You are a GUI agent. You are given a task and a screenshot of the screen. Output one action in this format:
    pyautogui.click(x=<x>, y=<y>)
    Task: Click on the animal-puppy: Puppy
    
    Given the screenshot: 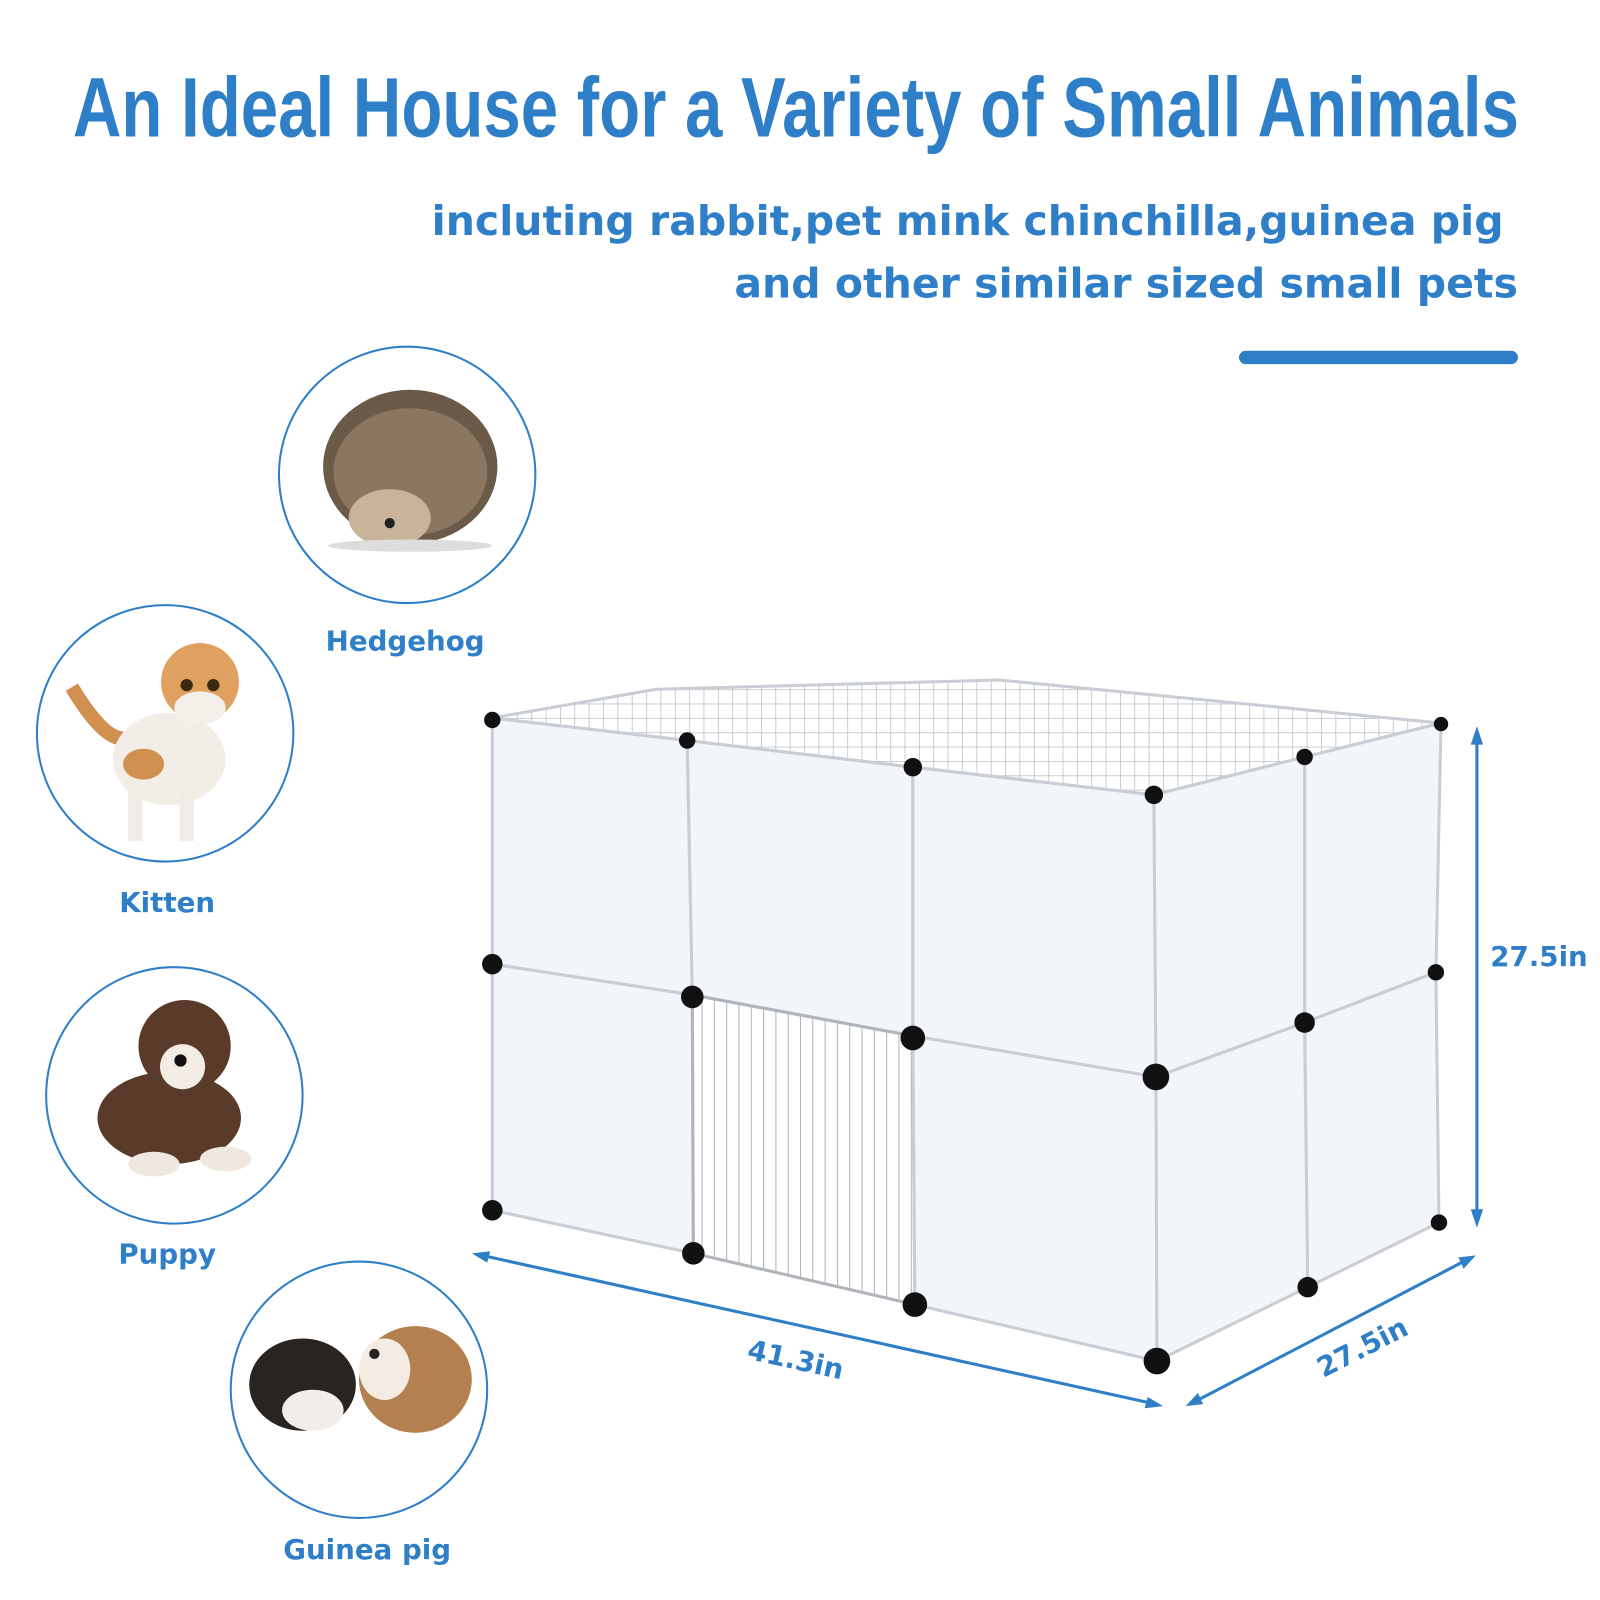 What is the action you would take?
    pyautogui.click(x=174, y=1118)
    